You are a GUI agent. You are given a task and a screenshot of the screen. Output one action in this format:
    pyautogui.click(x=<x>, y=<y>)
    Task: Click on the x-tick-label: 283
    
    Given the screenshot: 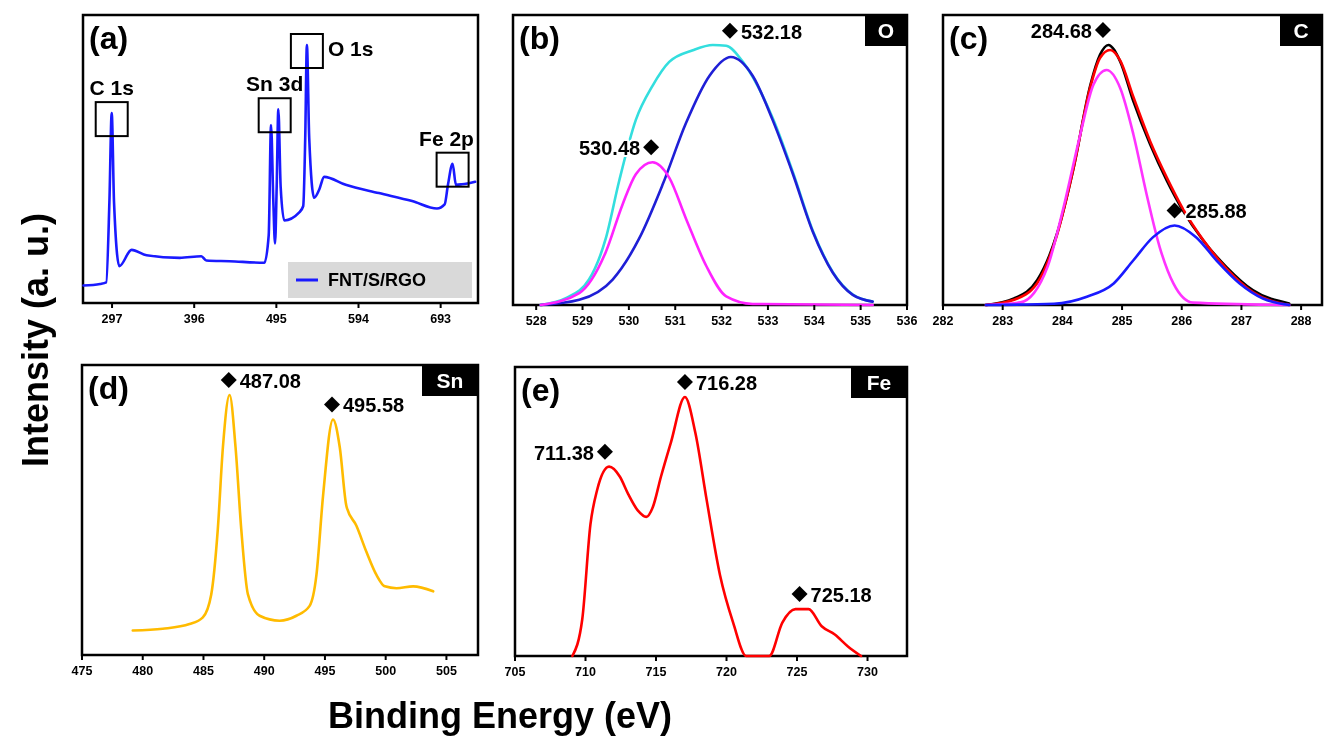 What is the action you would take?
    pyautogui.click(x=1003, y=321)
    